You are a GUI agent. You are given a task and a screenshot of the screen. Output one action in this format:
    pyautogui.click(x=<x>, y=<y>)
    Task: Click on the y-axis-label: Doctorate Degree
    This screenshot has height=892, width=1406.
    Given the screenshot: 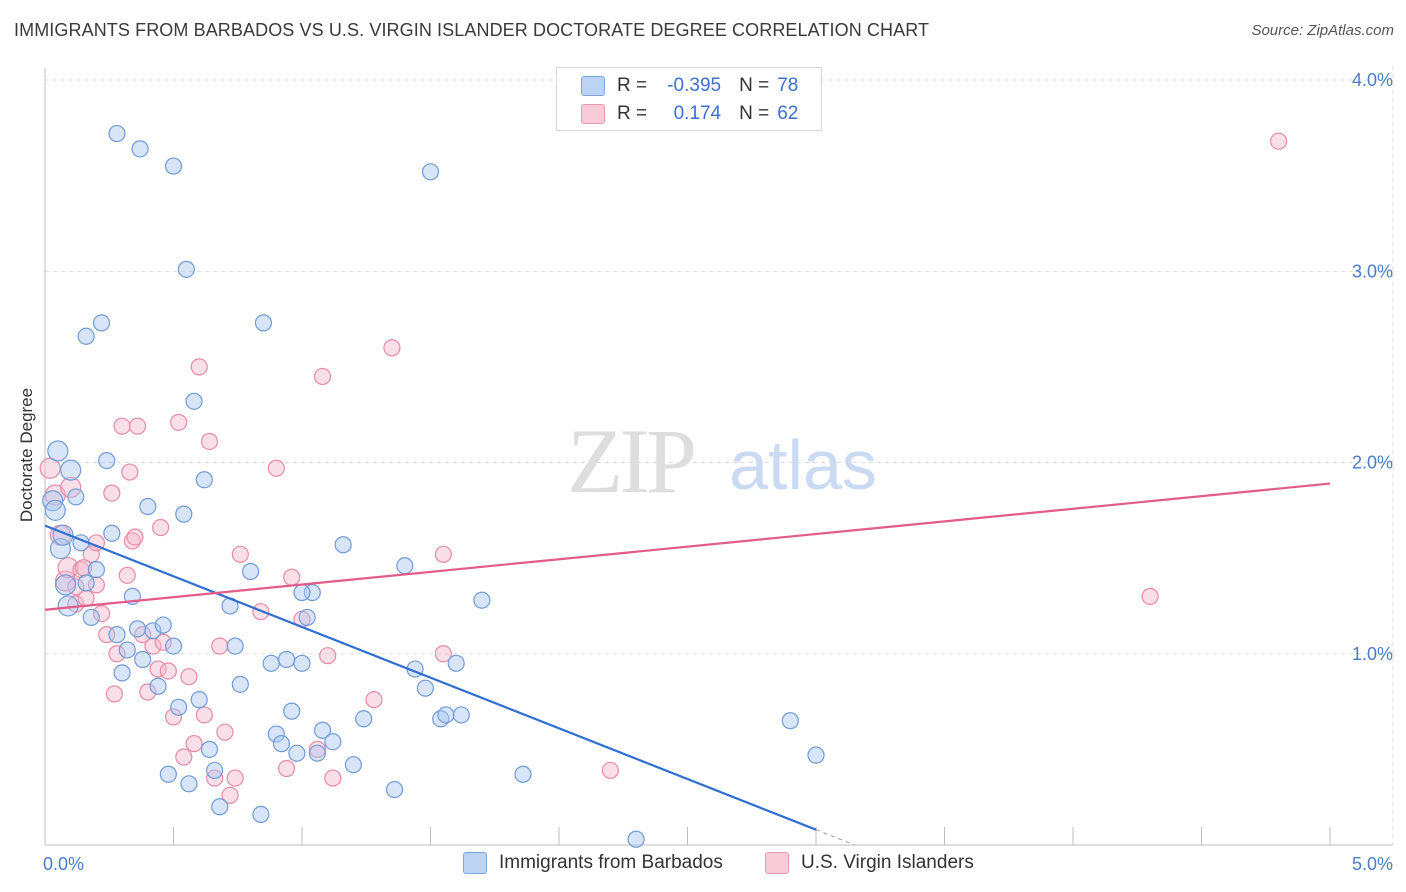 What is the action you would take?
    pyautogui.click(x=26, y=455)
    